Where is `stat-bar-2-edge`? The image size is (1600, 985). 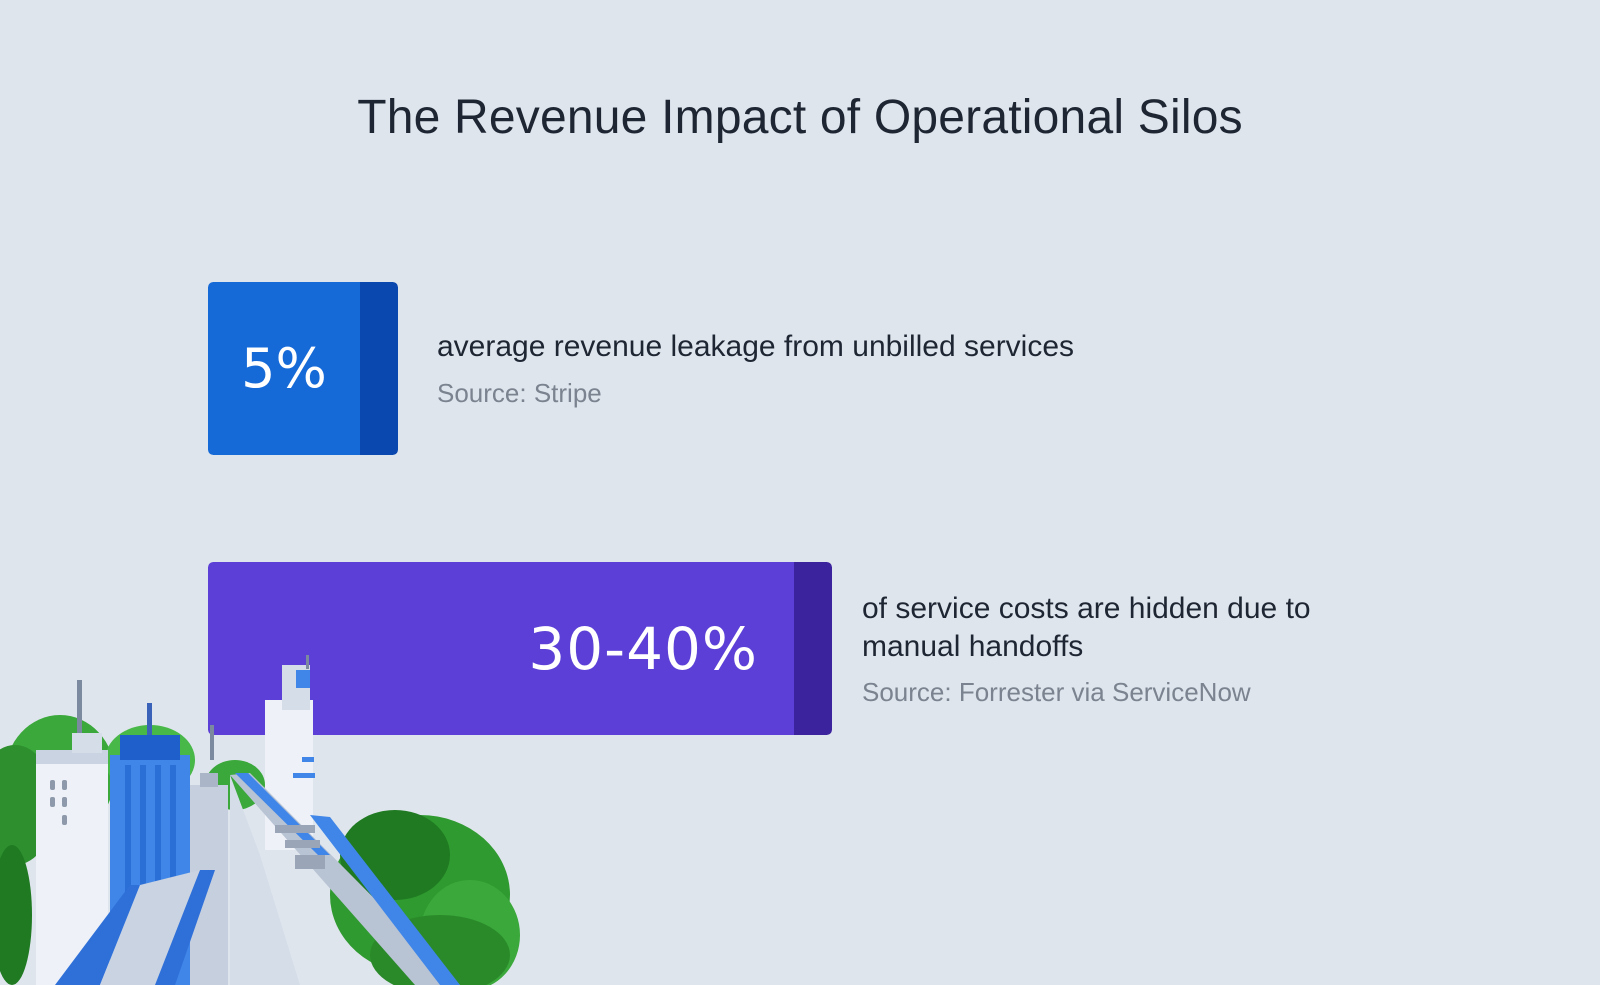
stat-bar-2-edge is located at coordinates (813, 648).